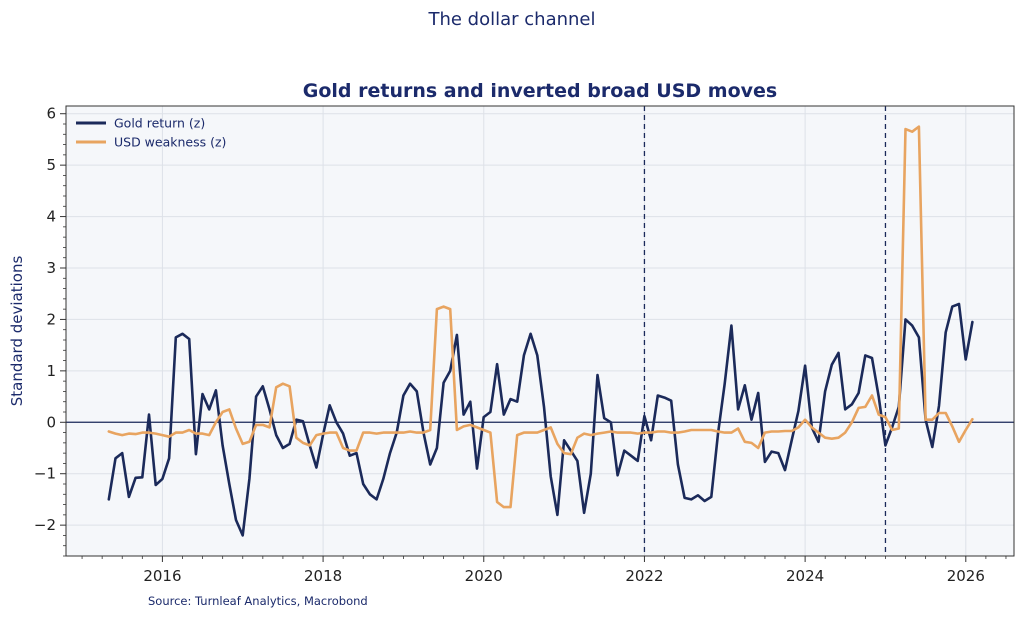  Describe the element at coordinates (51, 268) in the screenshot. I see `y-tick-label: 3` at that location.